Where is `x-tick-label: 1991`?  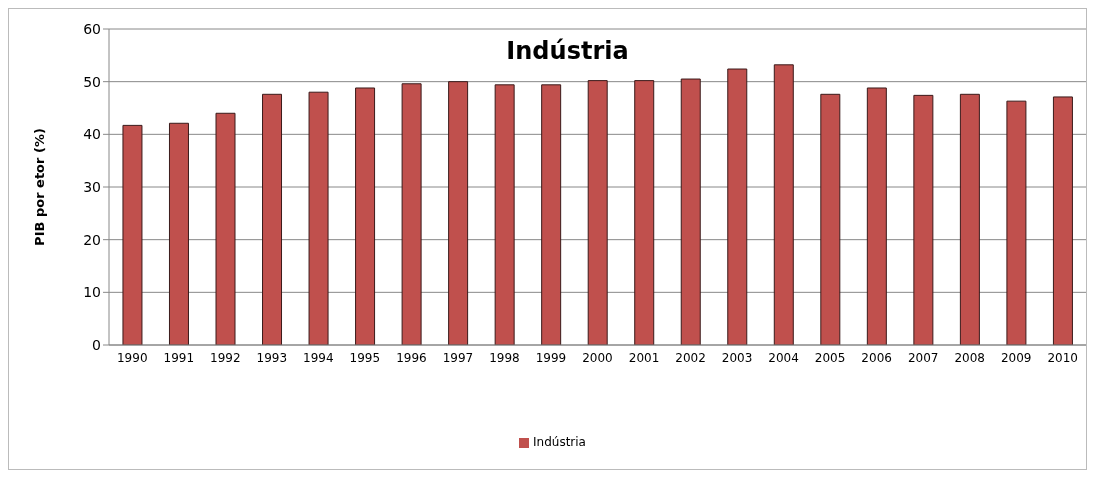
x-tick-label: 1991 is located at coordinates (179, 357).